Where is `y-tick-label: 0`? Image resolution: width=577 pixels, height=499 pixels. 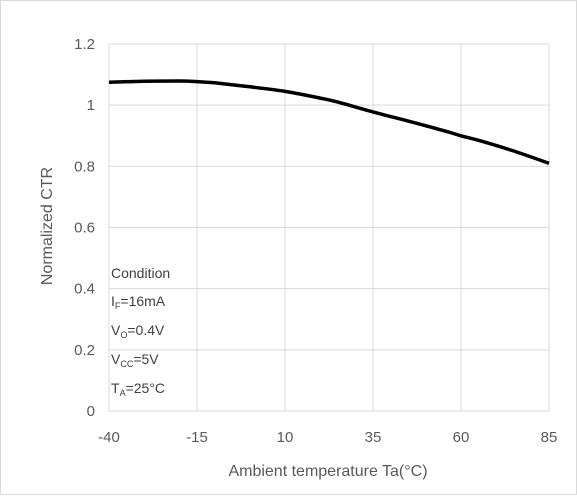
y-tick-label: 0 is located at coordinates (91, 411).